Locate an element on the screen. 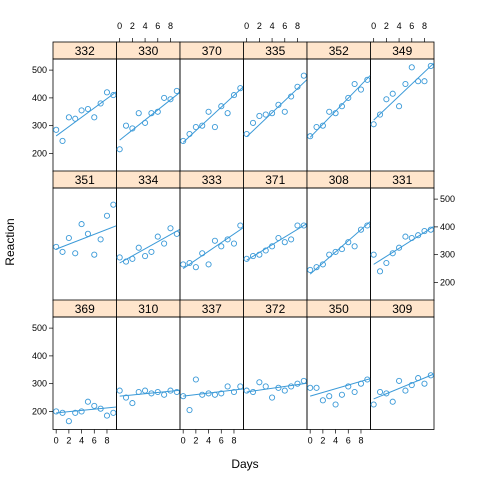 Image resolution: width=480 pixels, height=480 pixels. strip-label-372: 372 is located at coordinates (275, 309).